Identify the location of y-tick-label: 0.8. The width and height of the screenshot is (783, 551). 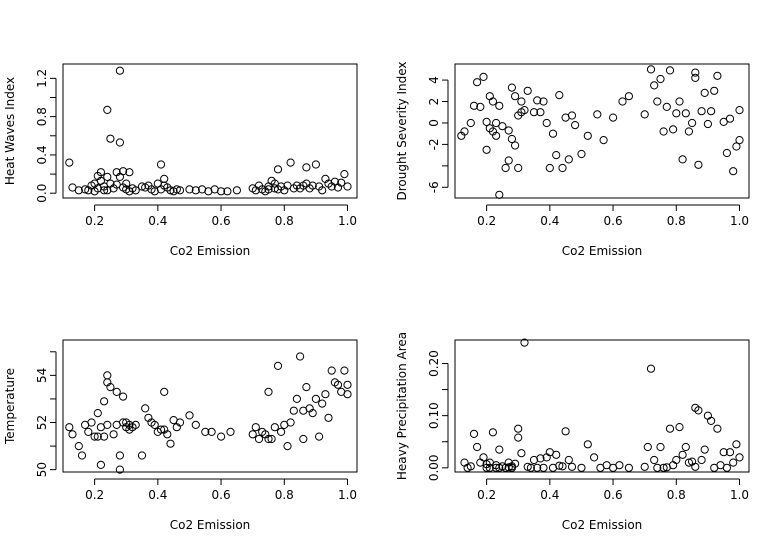
(42, 116).